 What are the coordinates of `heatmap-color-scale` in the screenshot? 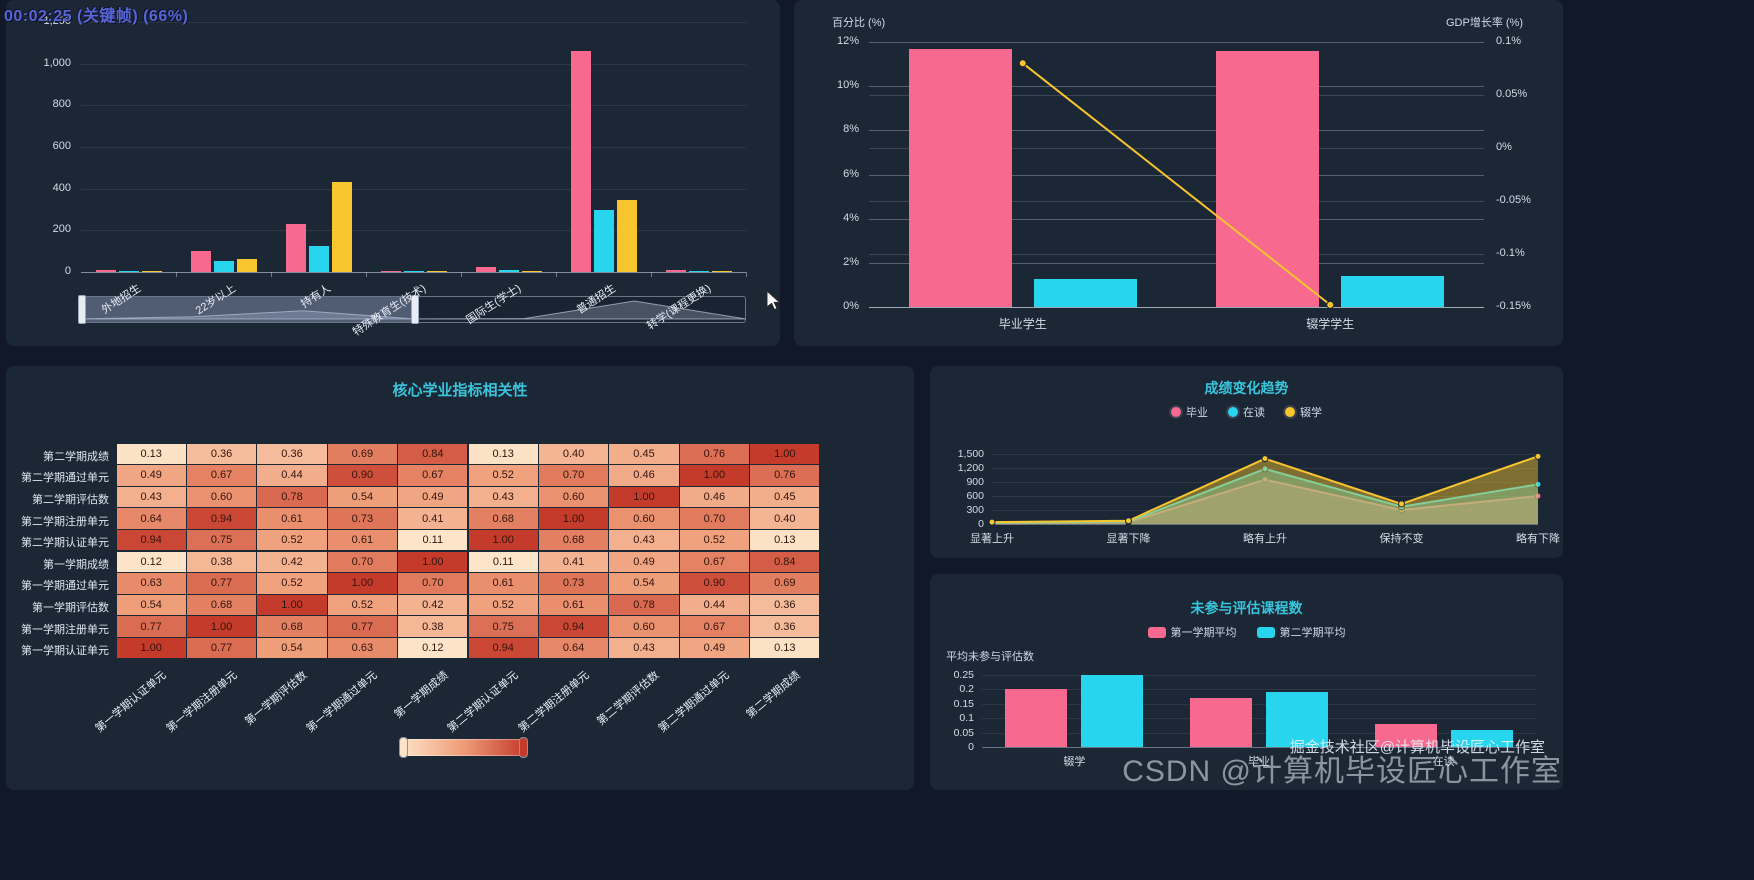 It's located at (463, 747).